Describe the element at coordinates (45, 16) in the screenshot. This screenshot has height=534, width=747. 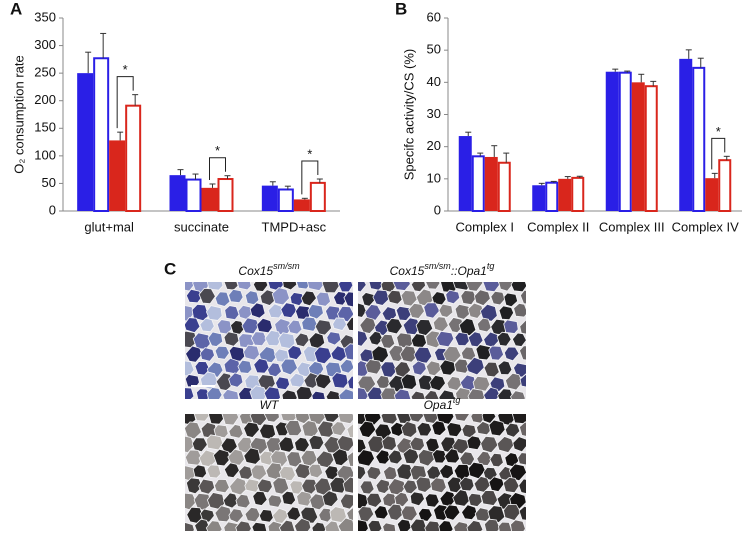
I see `y-tick-label: 350` at that location.